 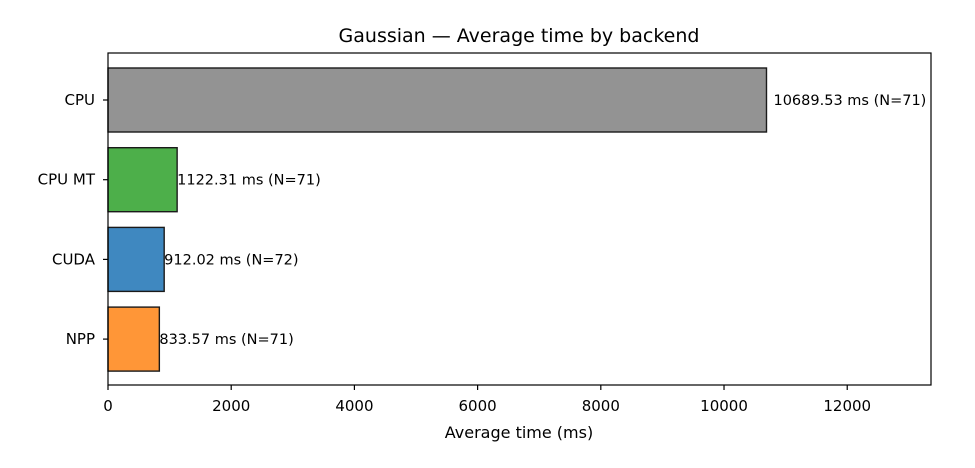 I want to click on bar-cuda, so click(x=136, y=259).